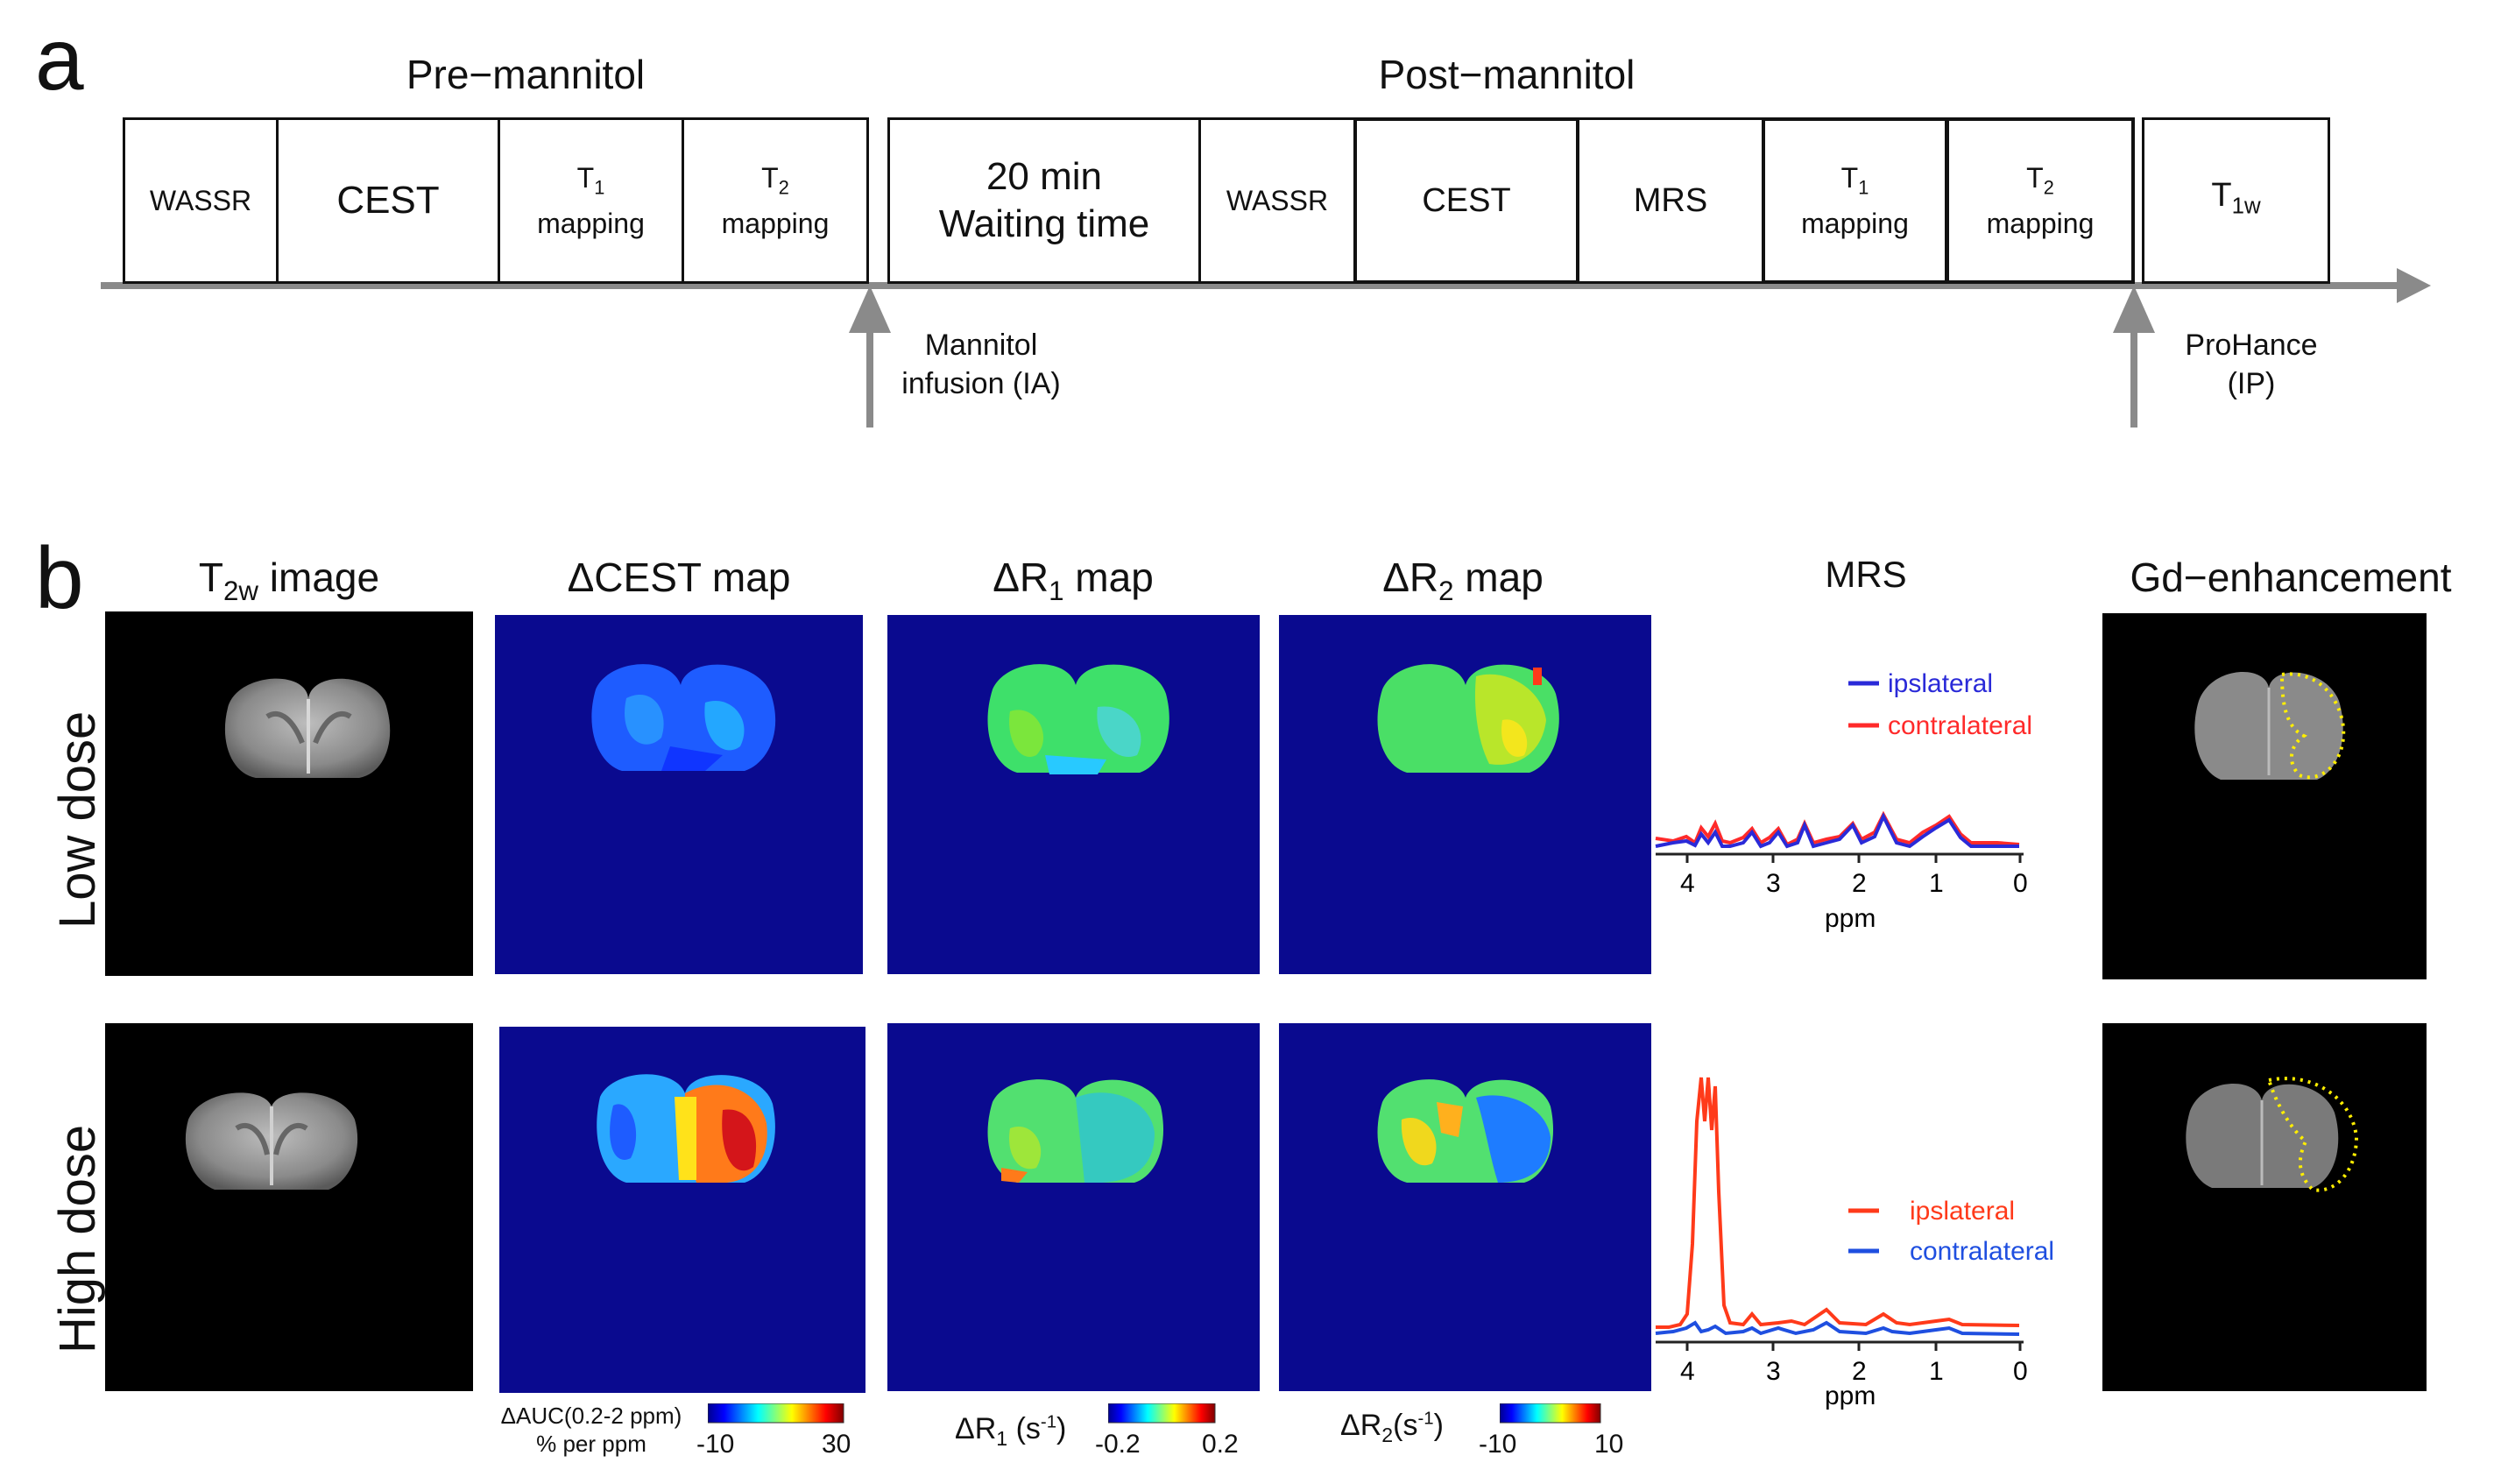 The width and height of the screenshot is (2508, 1484). What do you see at coordinates (1044, 223) in the screenshot?
I see `wait-line2: Waiting time` at bounding box center [1044, 223].